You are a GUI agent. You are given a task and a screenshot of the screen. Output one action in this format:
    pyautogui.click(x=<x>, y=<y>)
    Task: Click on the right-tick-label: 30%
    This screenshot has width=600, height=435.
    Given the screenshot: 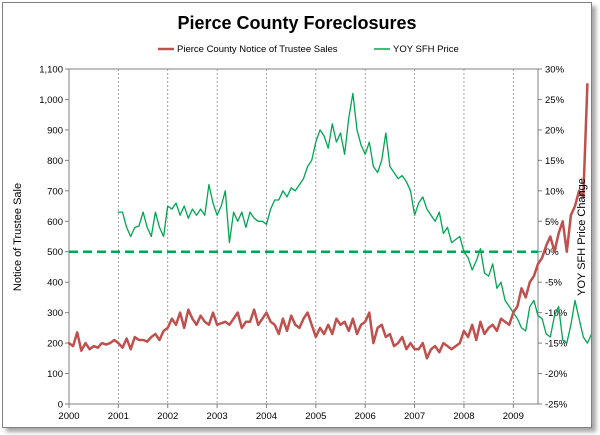 What is the action you would take?
    pyautogui.click(x=555, y=70)
    